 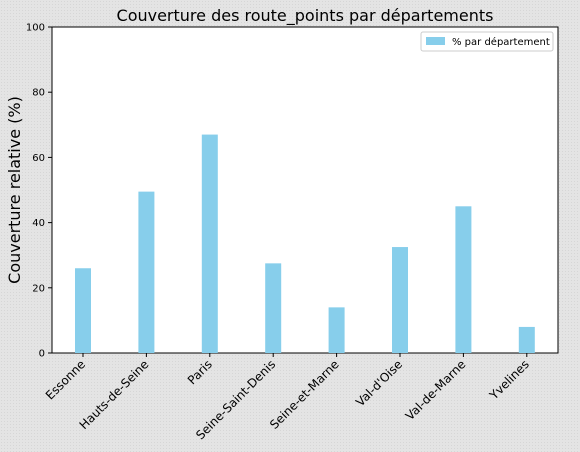 What do you see at coordinates (35, 28) in the screenshot?
I see `y-tick-label: 100` at bounding box center [35, 28].